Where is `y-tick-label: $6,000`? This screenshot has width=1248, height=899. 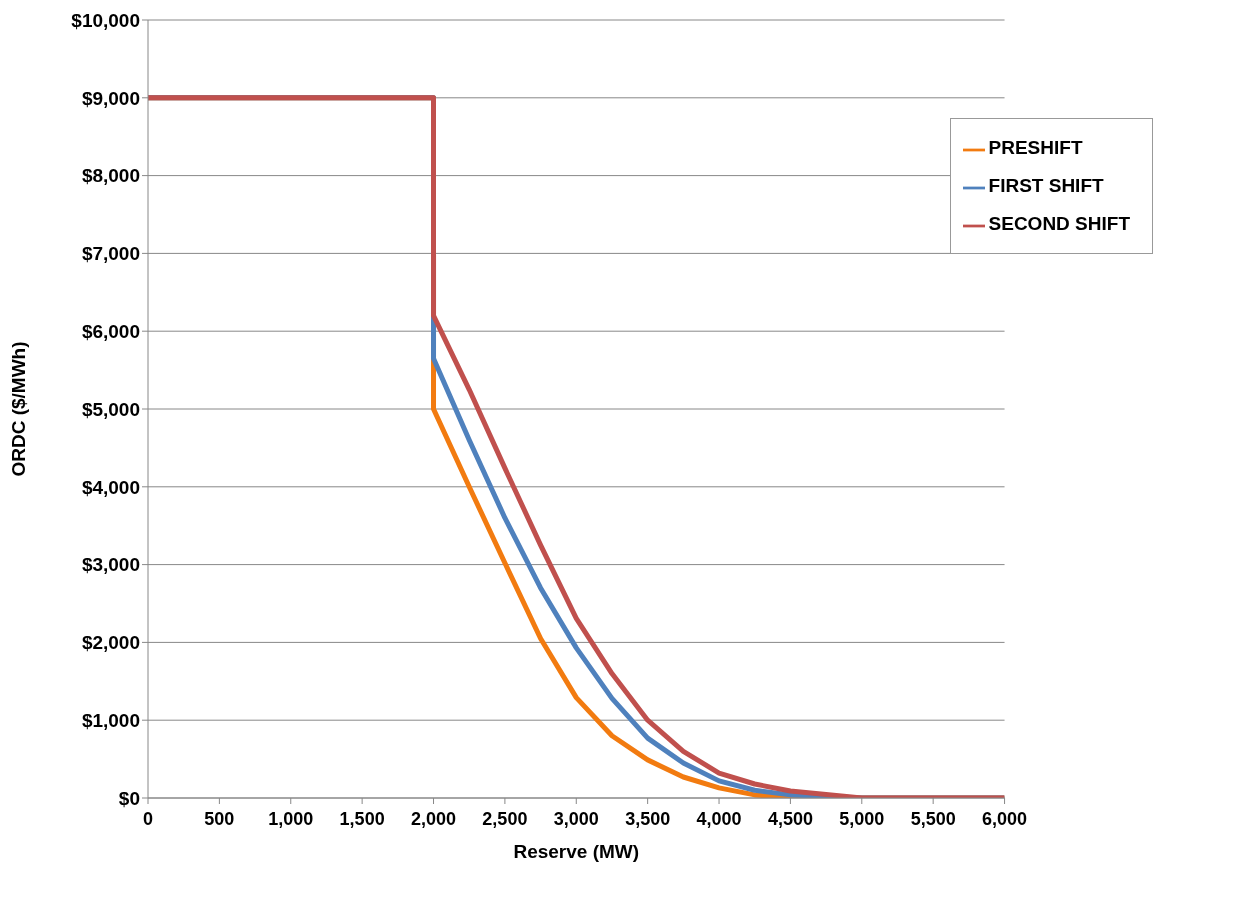
y-tick-label: $6,000 is located at coordinates (110, 331).